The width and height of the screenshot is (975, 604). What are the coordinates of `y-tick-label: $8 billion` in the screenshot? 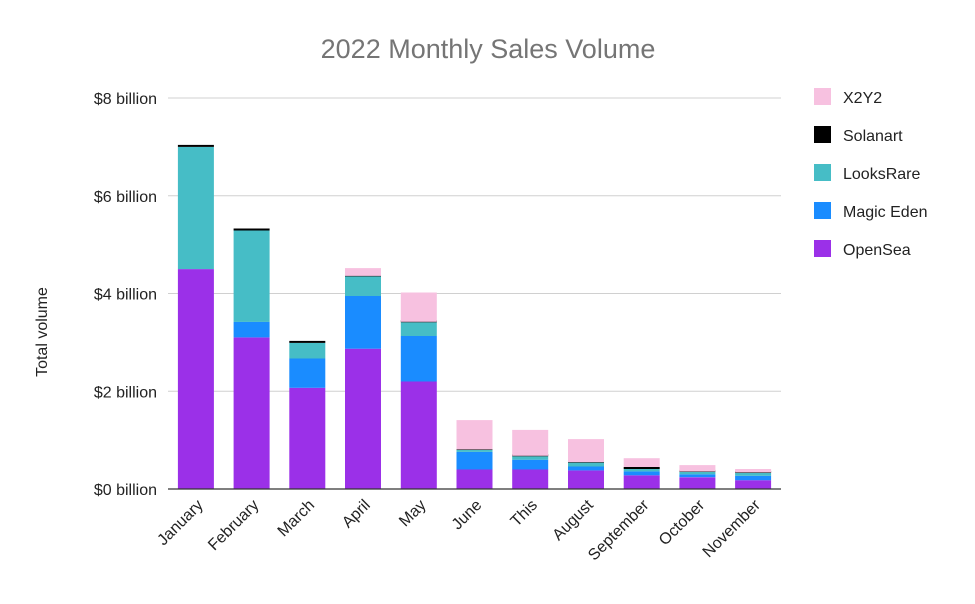 It's located at (125, 99).